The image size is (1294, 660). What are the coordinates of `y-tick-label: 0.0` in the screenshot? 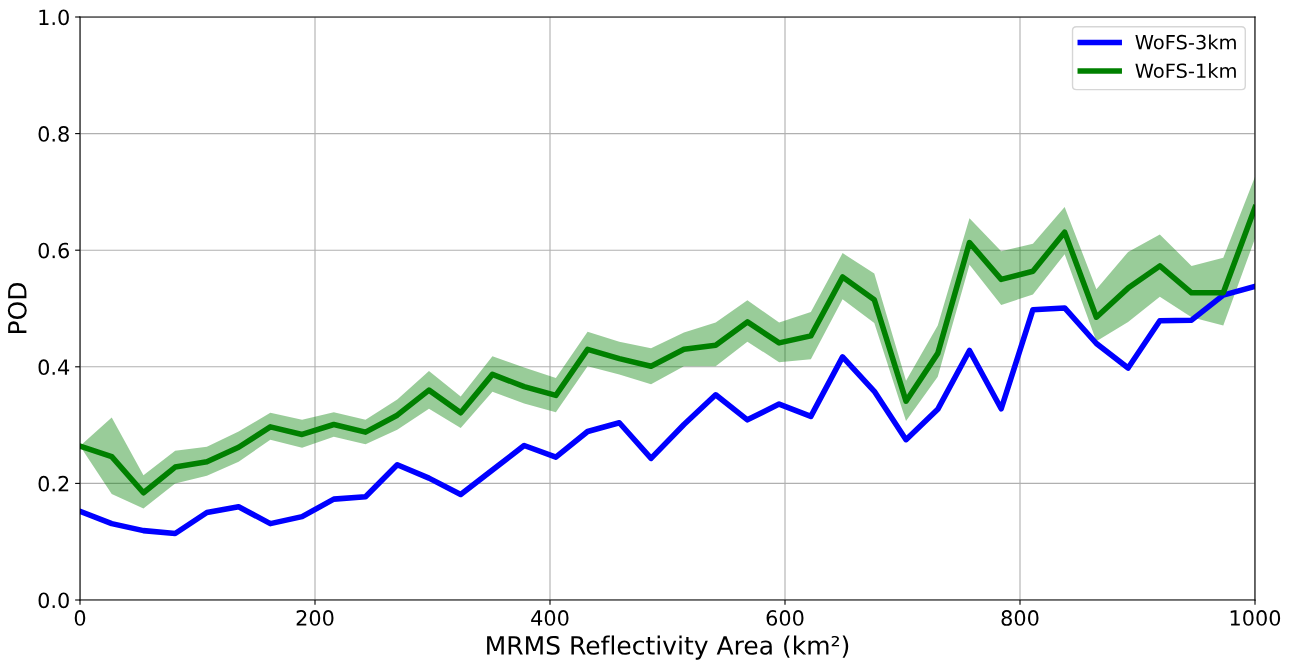 It's located at (53, 600).